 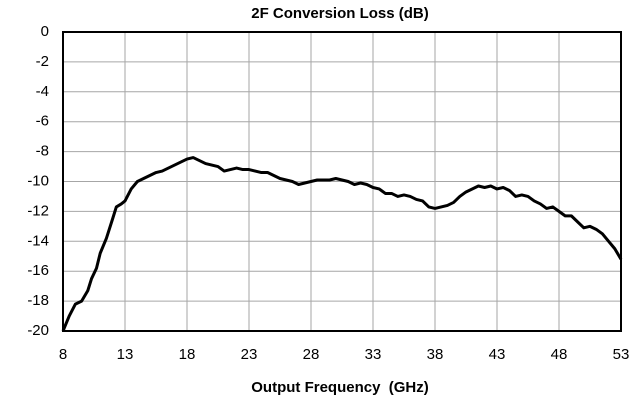 What do you see at coordinates (125, 354) in the screenshot?
I see `x-tick-label: 13` at bounding box center [125, 354].